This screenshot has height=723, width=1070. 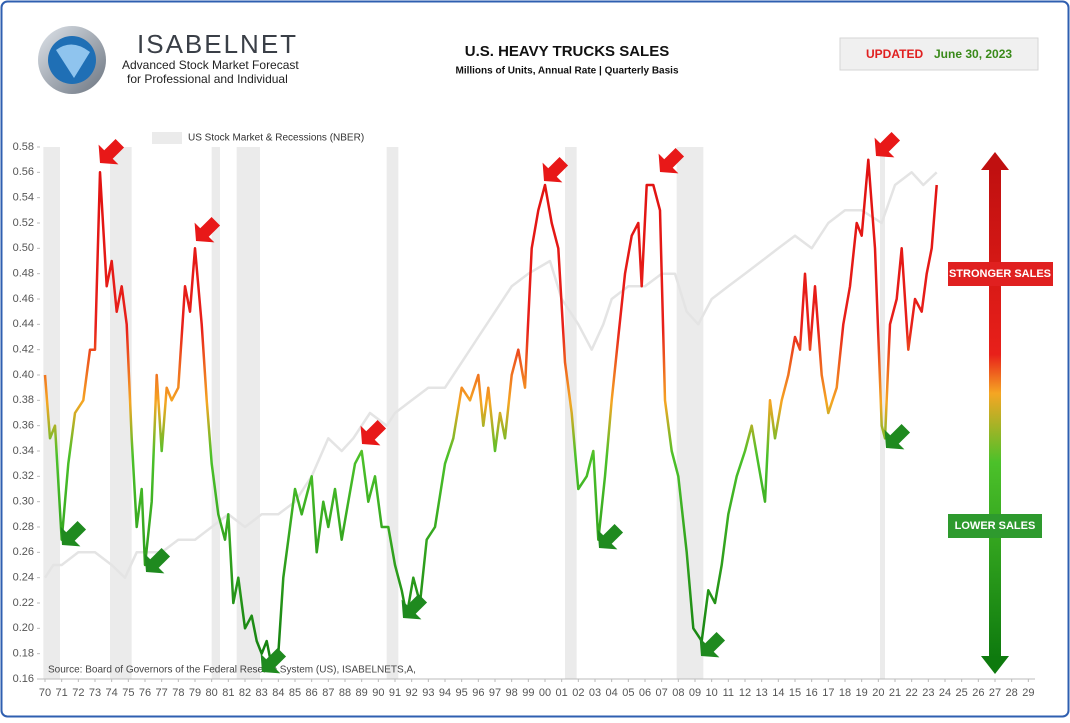 What do you see at coordinates (362, 693) in the screenshot?
I see `x-tick-label: 89` at bounding box center [362, 693].